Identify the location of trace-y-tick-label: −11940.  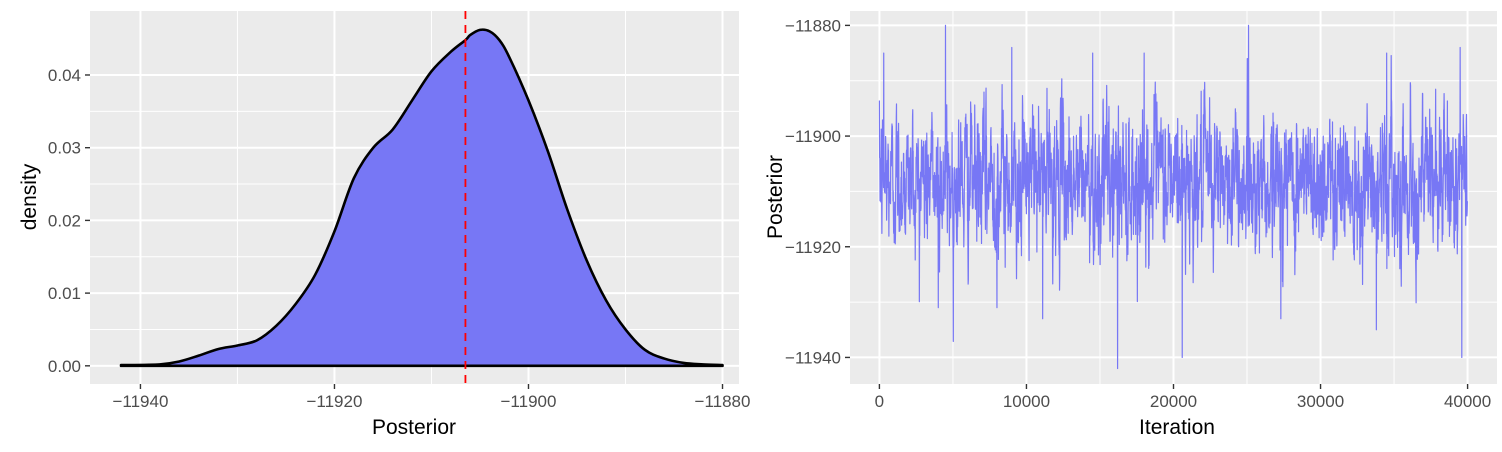
(813, 357).